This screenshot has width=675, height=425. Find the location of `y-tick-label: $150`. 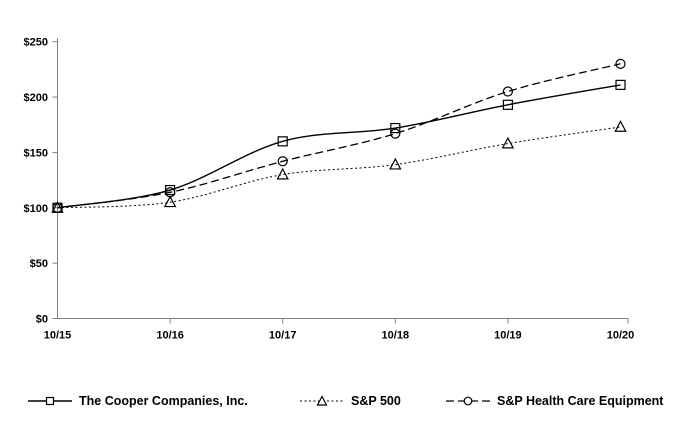

y-tick-label: $150 is located at coordinates (36, 153).